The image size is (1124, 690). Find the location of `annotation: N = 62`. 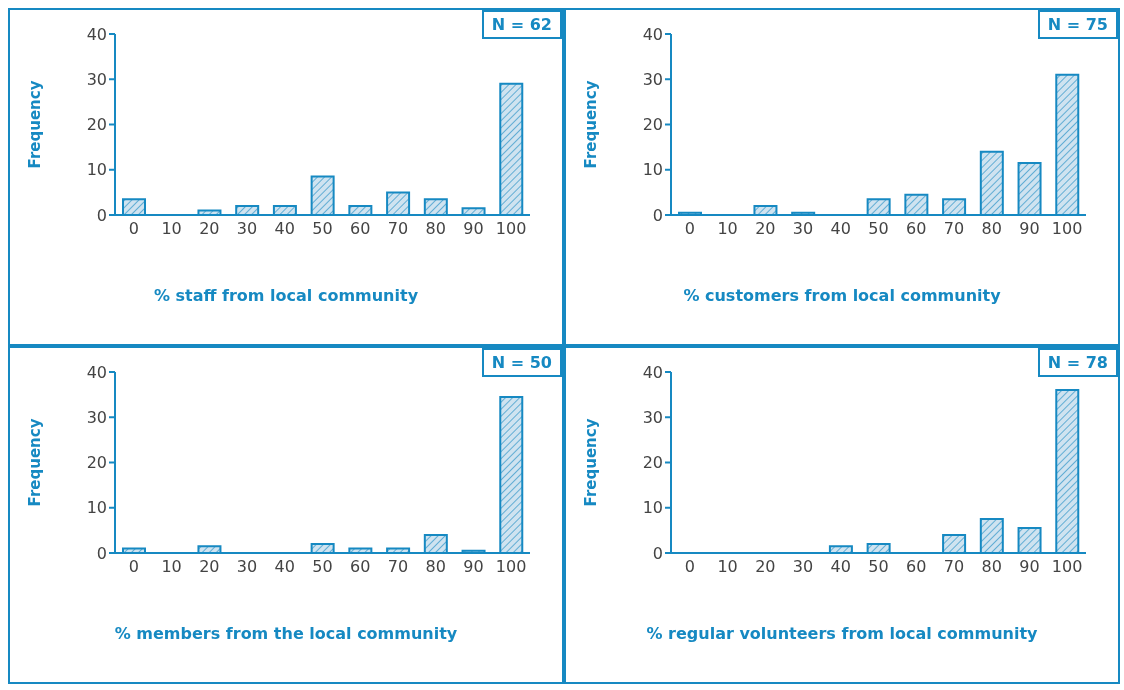

annotation: N = 62 is located at coordinates (521, 24).